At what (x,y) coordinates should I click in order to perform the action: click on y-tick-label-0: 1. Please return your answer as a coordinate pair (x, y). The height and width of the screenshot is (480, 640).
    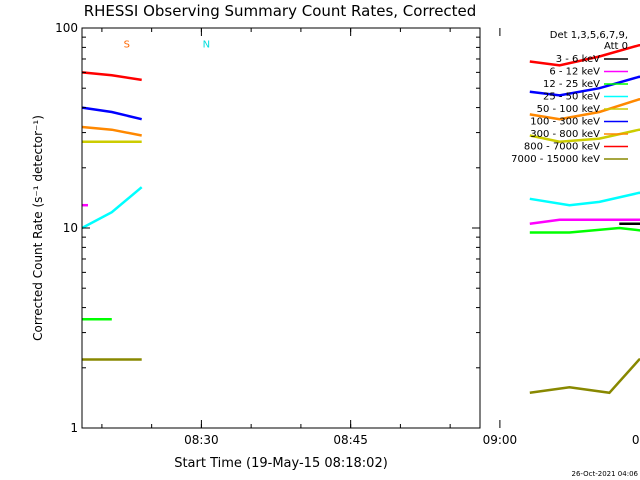
    Looking at the image, I should click on (74, 428).